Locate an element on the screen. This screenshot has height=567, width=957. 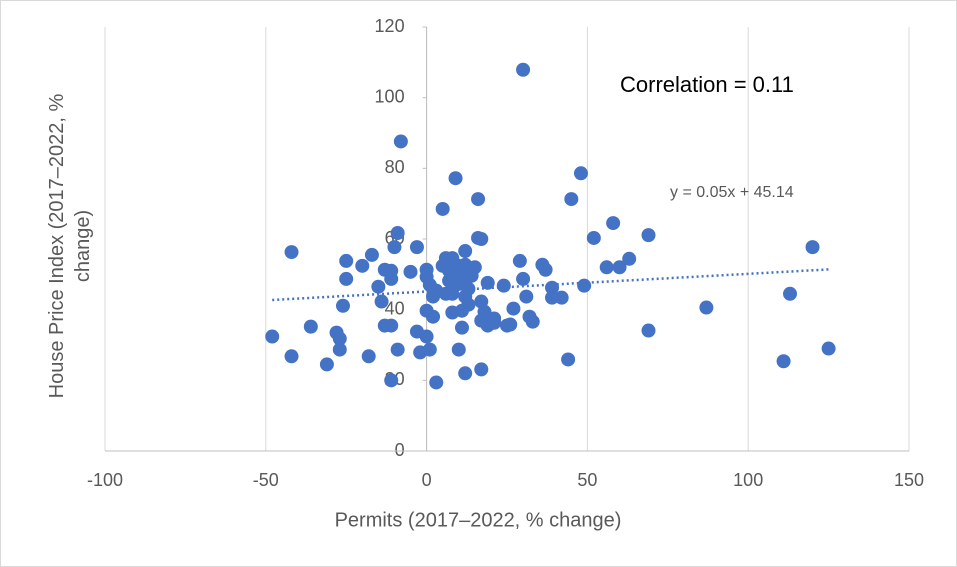
x-tick-label: 50 is located at coordinates (587, 480).